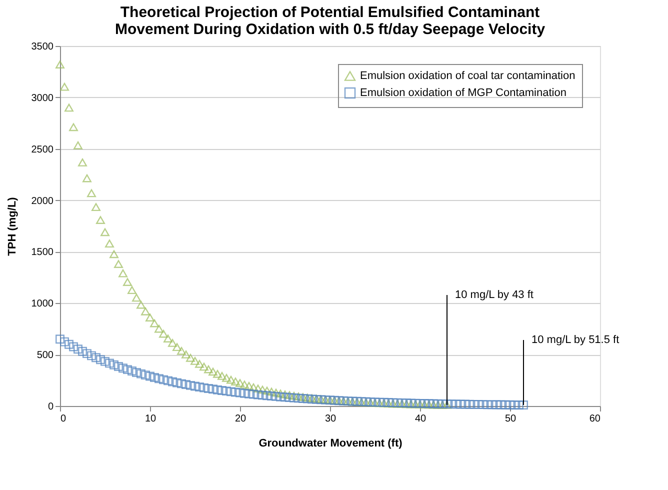 This screenshot has width=668, height=490. Describe the element at coordinates (330, 29) in the screenshot. I see `text: Movement During Oxidation with 0.5 ft/day Seepage Velocity` at that location.